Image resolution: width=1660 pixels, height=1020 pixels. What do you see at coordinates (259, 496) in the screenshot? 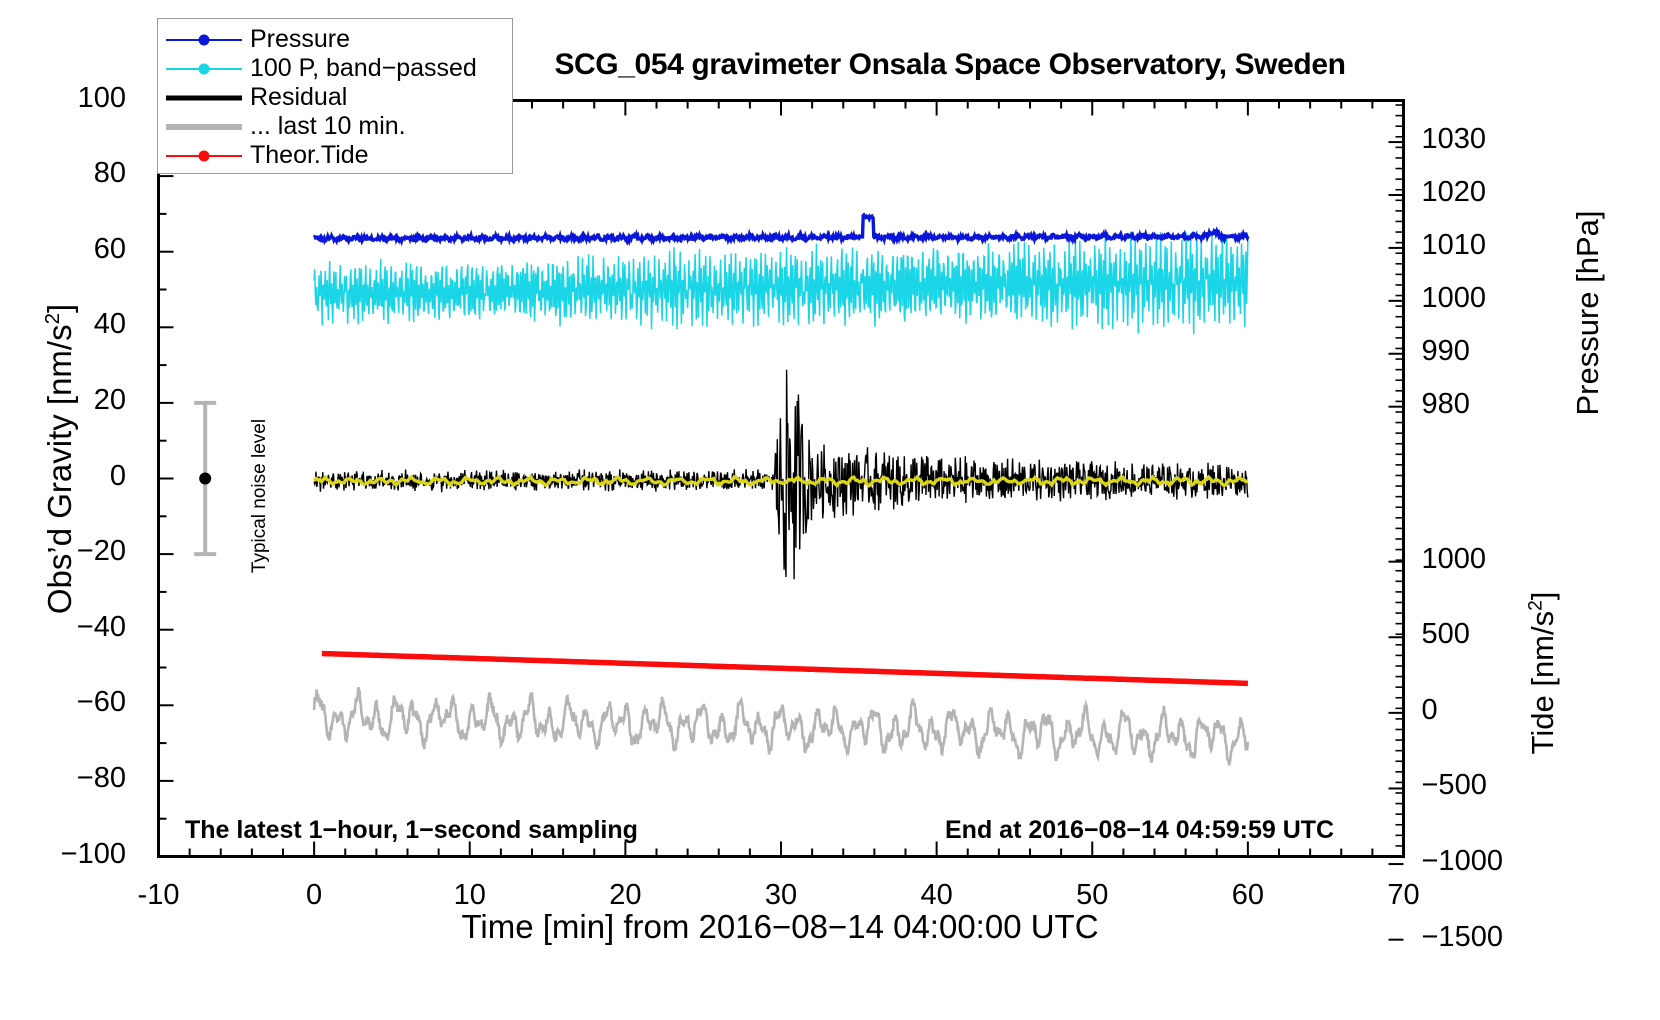
I see `typical-noise-level-label: Typical noise level` at bounding box center [259, 496].